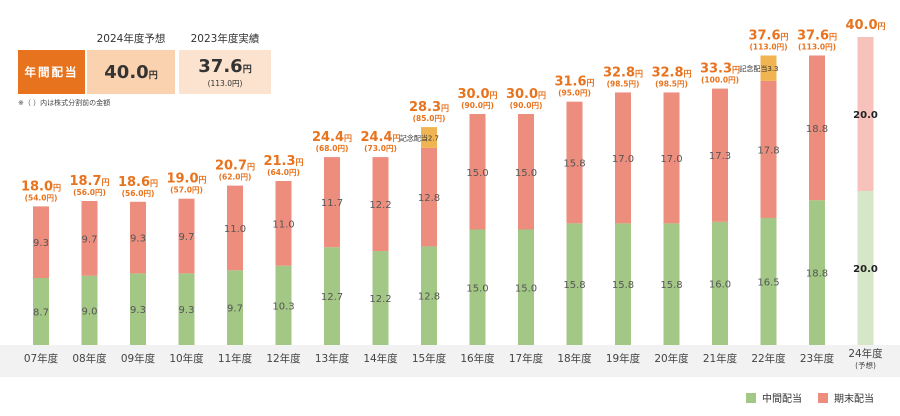  What do you see at coordinates (429, 358) in the screenshot?
I see `x-tick-label-8: 15年度` at bounding box center [429, 358].